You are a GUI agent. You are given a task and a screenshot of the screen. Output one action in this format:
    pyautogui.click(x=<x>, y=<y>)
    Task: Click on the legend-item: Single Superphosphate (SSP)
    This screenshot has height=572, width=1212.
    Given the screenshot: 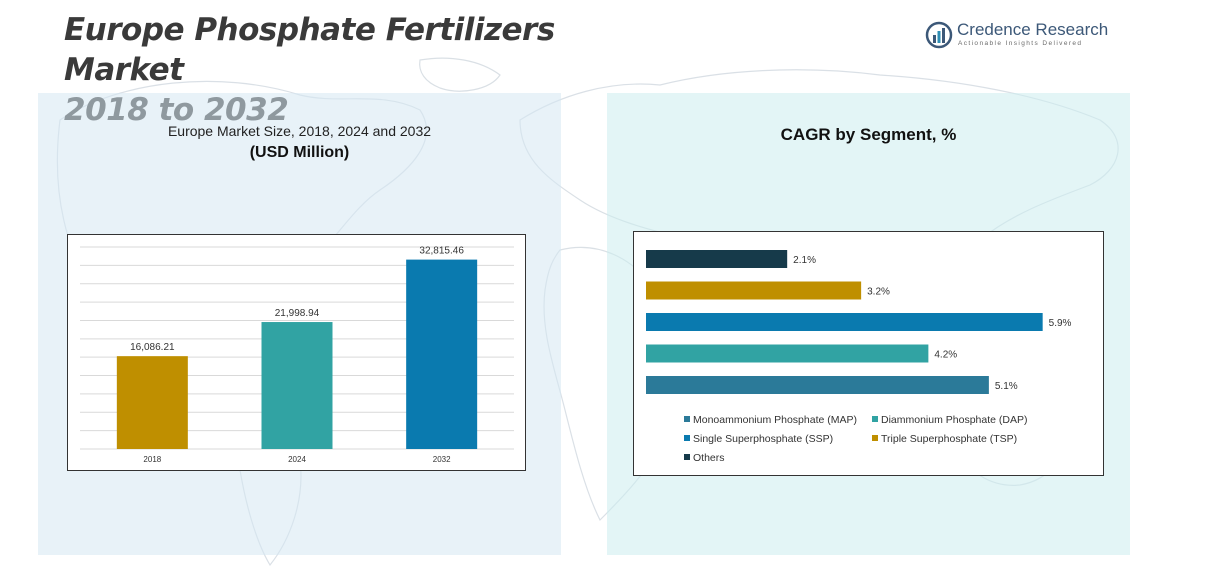 What is the action you would take?
    pyautogui.click(x=758, y=439)
    